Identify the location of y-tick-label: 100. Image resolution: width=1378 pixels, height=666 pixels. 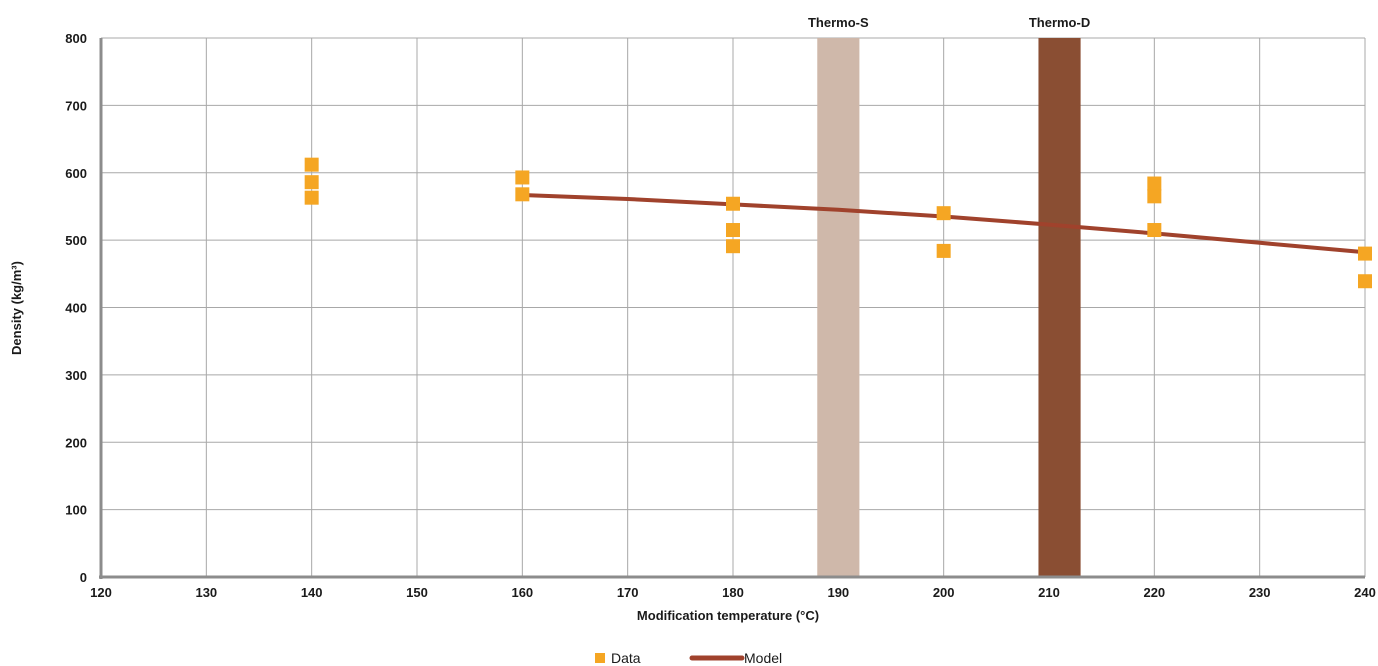
(76, 510).